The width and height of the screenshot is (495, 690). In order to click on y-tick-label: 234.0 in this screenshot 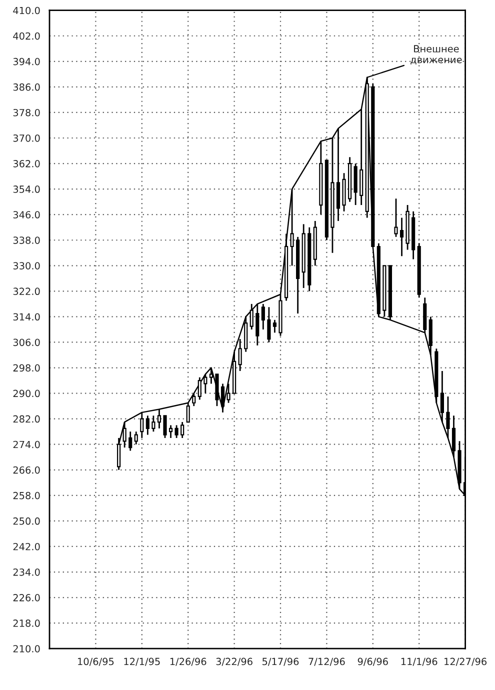, I will do `click(26, 572)`.